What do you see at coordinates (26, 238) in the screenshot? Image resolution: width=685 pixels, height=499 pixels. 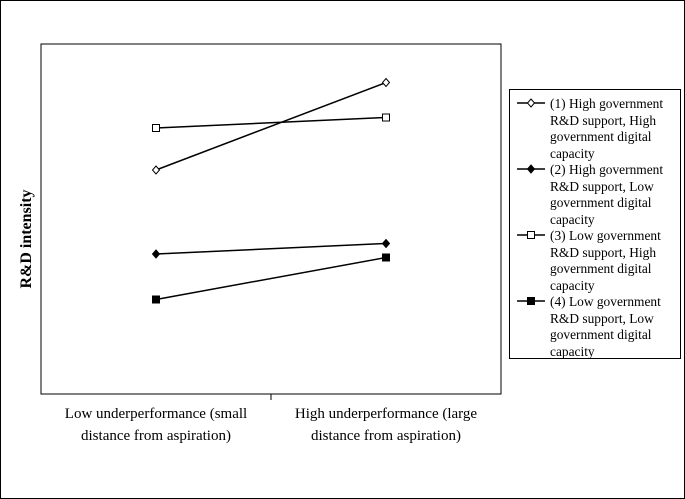 I see `y-axis-label: R&D intensity` at bounding box center [26, 238].